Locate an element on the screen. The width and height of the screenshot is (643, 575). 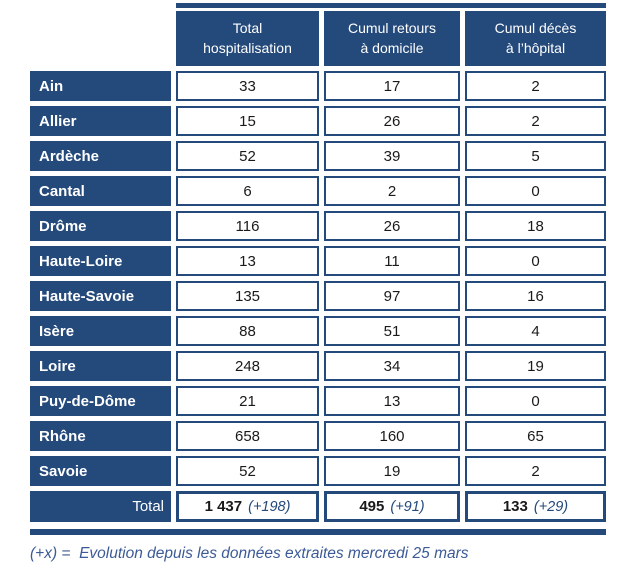
data-cell: 34 is located at coordinates (392, 366).